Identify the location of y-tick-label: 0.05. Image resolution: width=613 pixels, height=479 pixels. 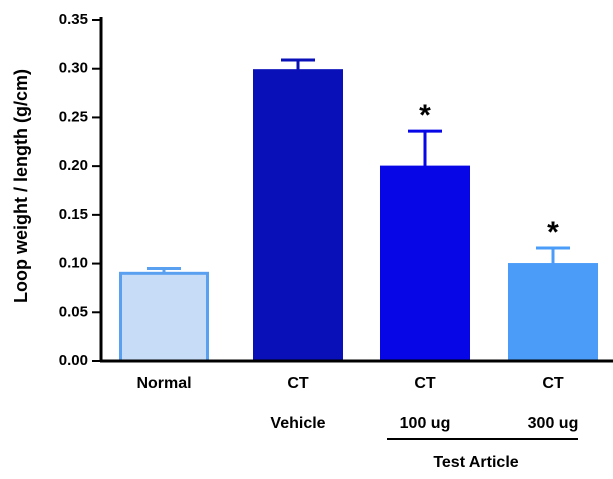
(73, 311).